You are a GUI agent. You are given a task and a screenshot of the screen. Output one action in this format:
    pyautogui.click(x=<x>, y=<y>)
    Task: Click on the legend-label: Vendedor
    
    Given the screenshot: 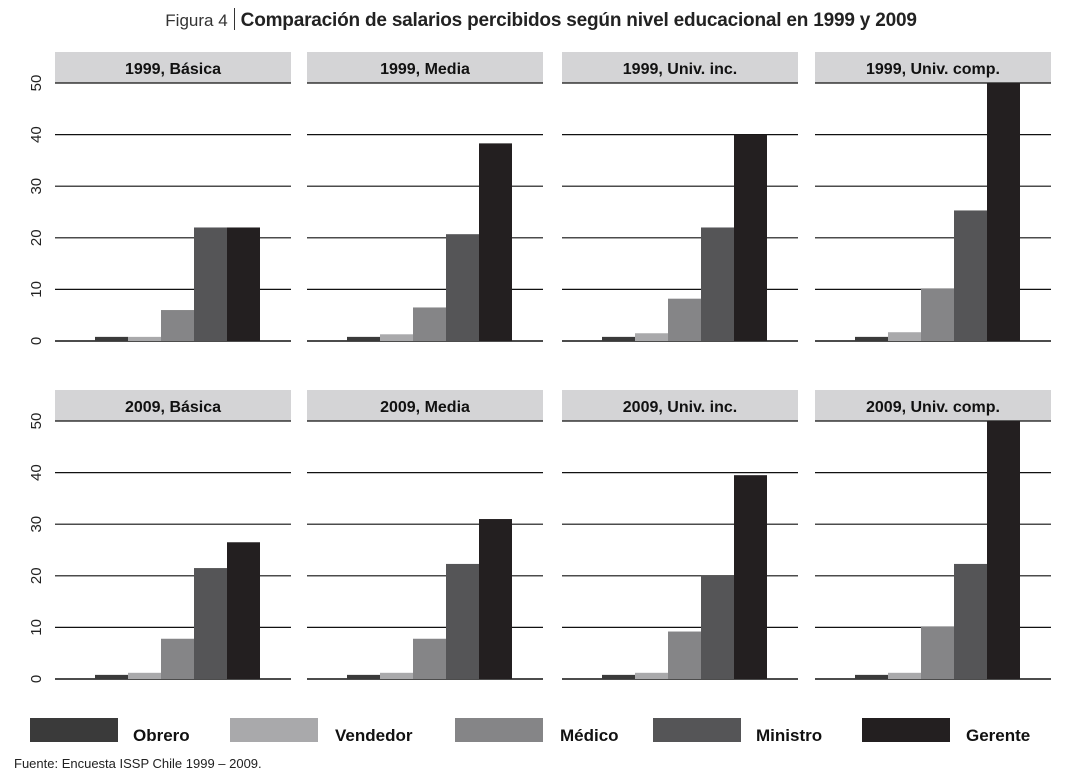 What is the action you would take?
    pyautogui.click(x=374, y=735)
    